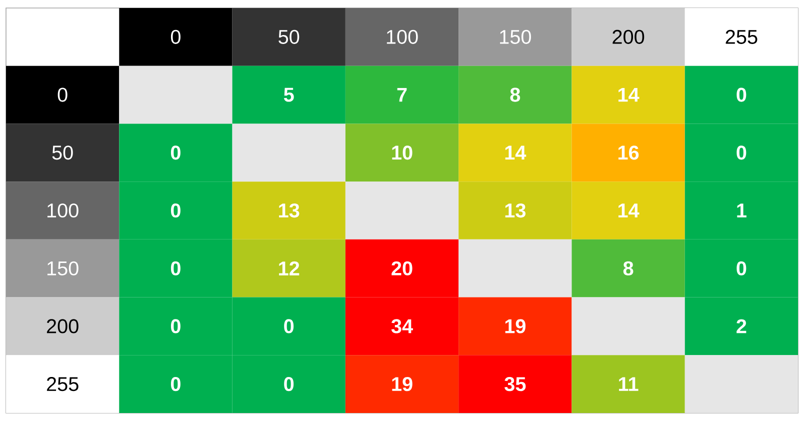  Describe the element at coordinates (289, 37) in the screenshot. I see `x-tick-label: 50` at that location.